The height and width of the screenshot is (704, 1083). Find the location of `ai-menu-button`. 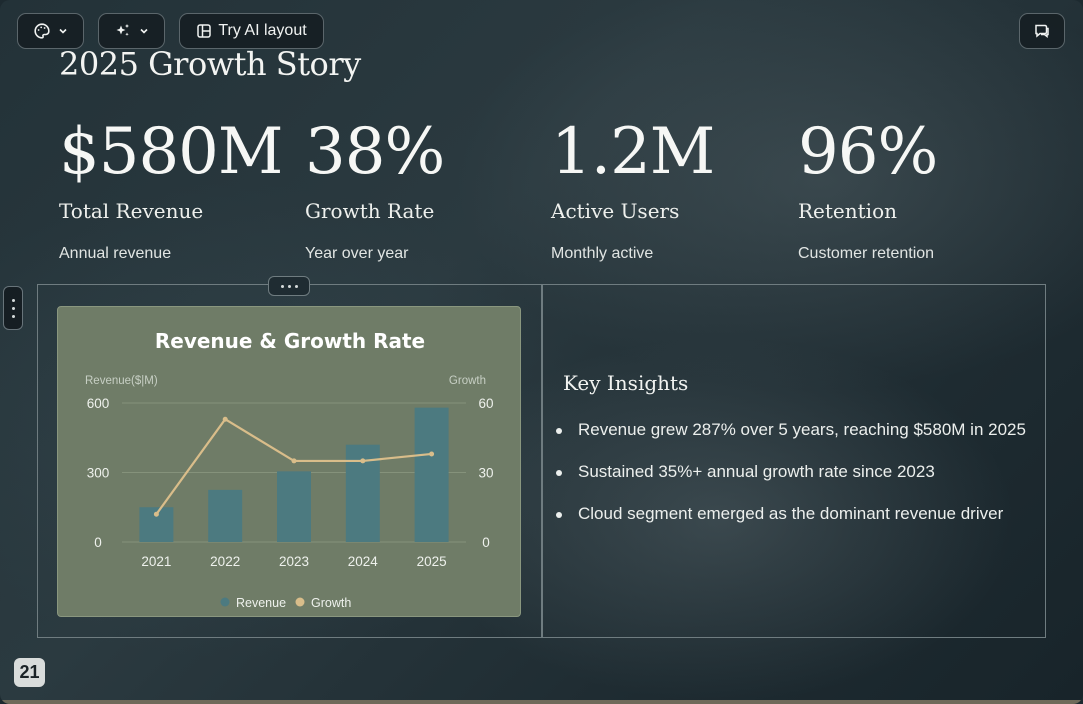

ai-menu-button is located at coordinates (131, 31).